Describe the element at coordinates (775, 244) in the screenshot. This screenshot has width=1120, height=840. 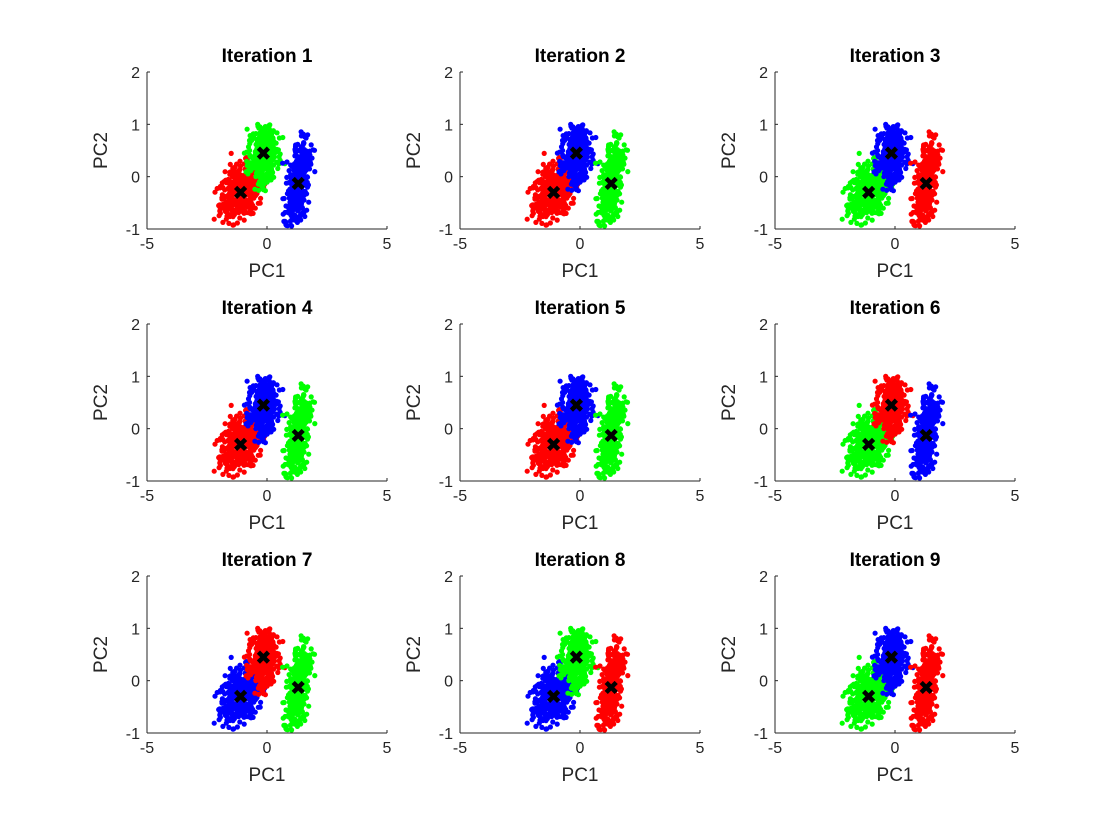
I see `x-tick-label: -5` at that location.